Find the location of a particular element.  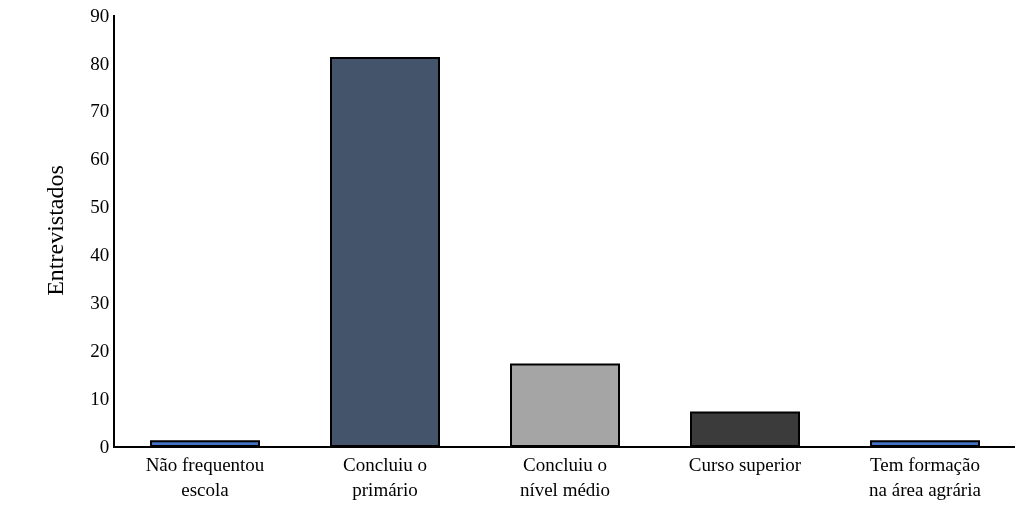

y-axis-title: Entrevistados is located at coordinates (54, 230).